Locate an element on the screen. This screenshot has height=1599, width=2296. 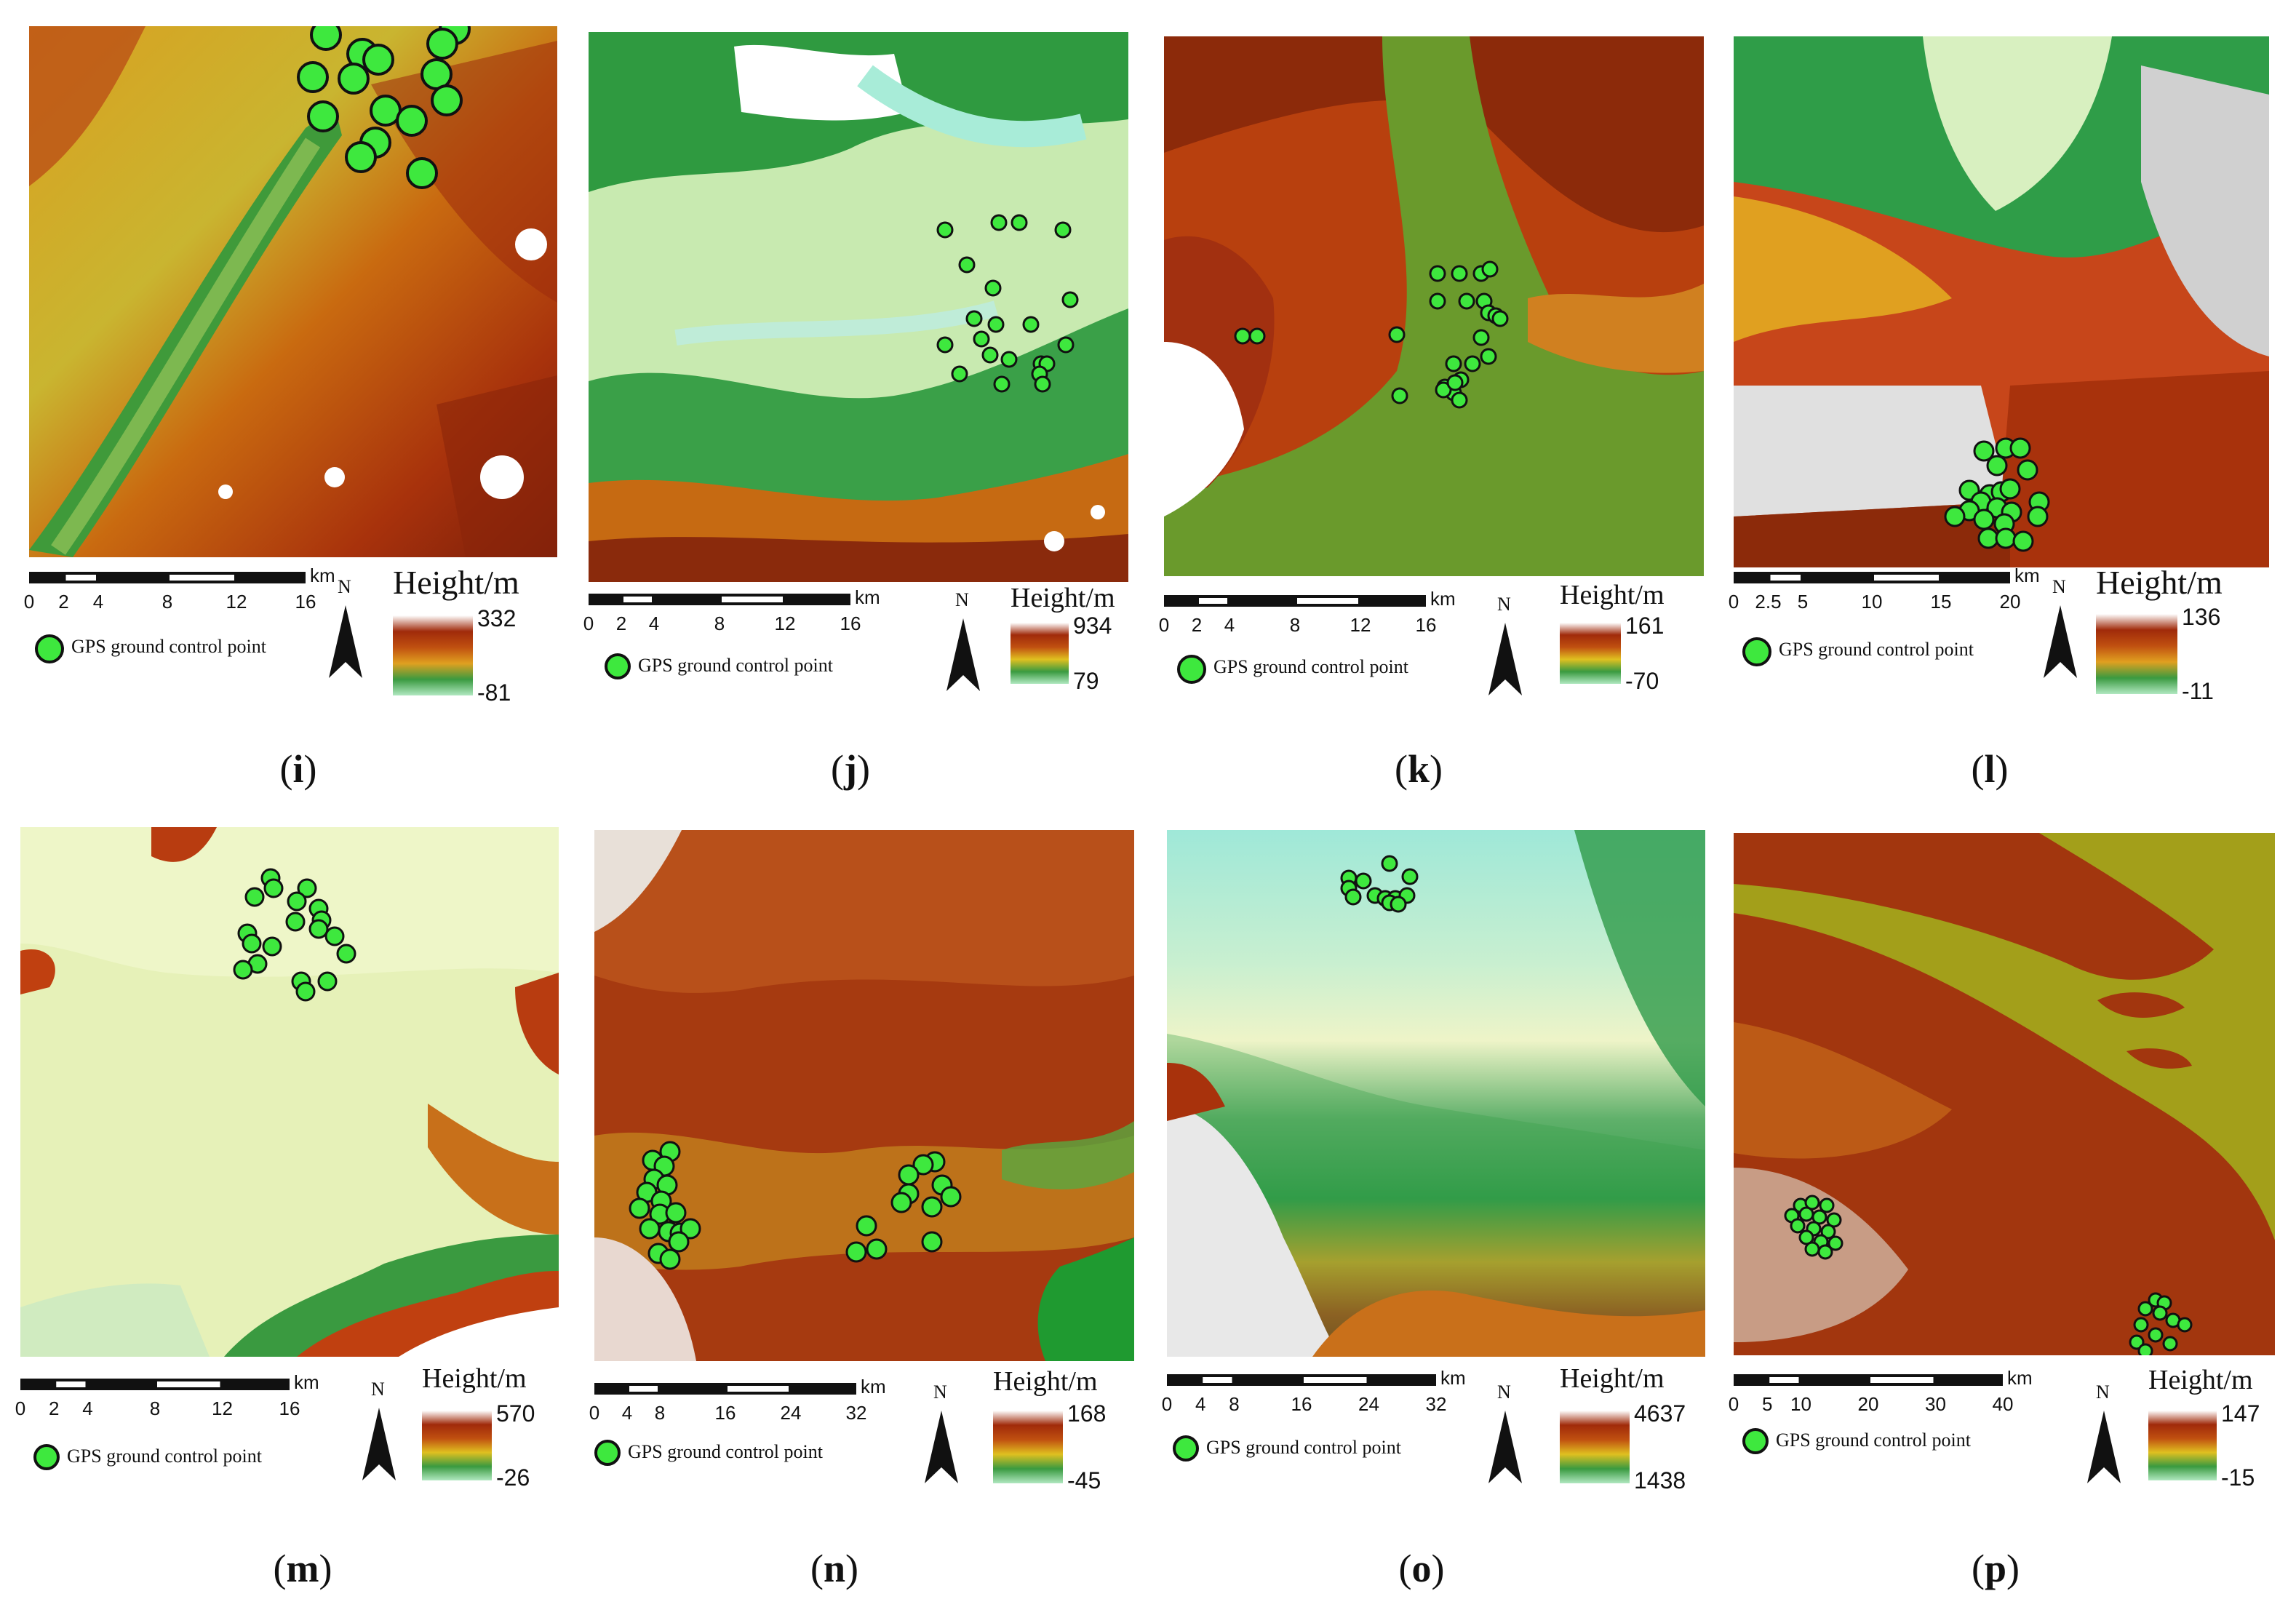
height-min-label: 79 is located at coordinates (1086, 681).